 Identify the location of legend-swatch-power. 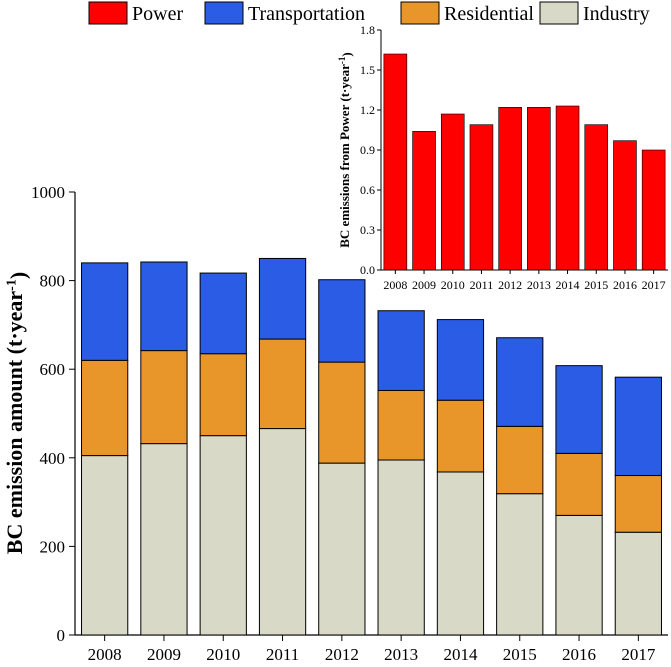
(108, 13).